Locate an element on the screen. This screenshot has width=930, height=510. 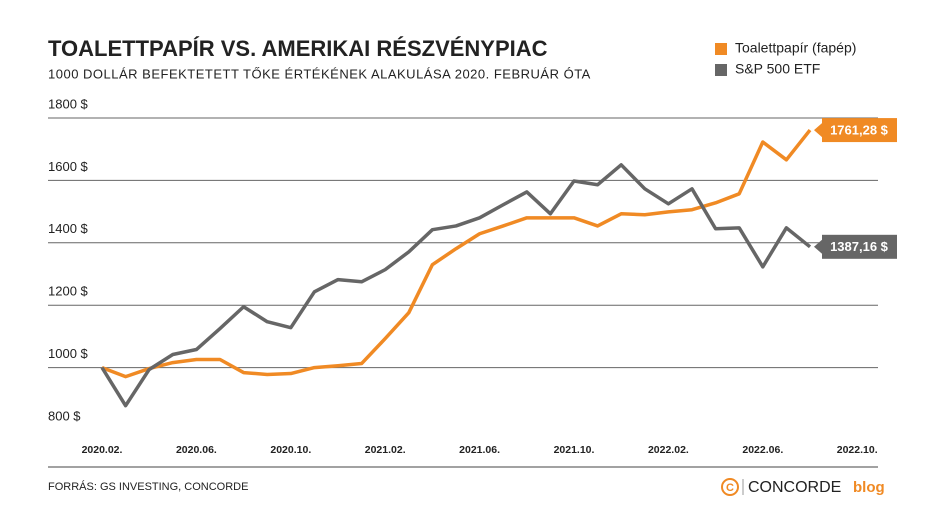
brand-suffix: blog is located at coordinates (869, 487).